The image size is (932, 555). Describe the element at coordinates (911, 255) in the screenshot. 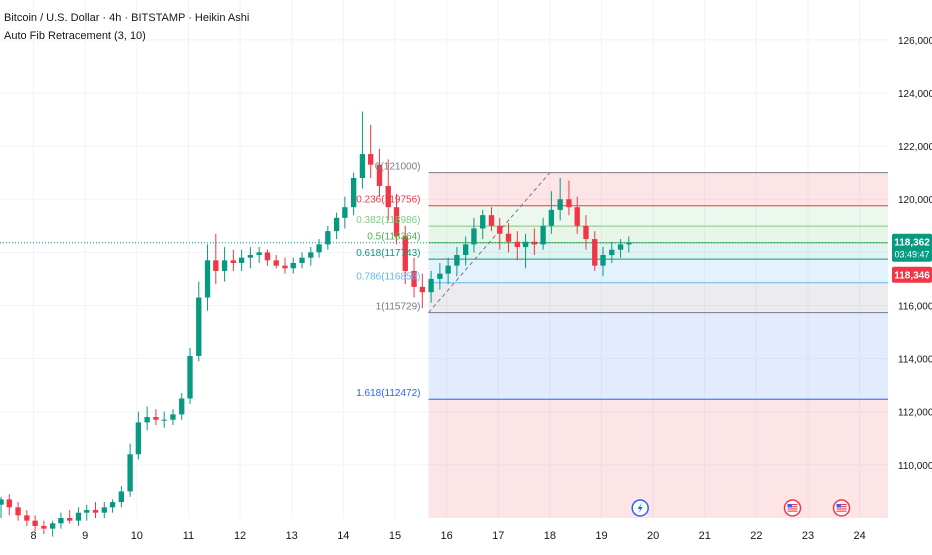

I see `bar-countdown-label: 03:49:47` at that location.